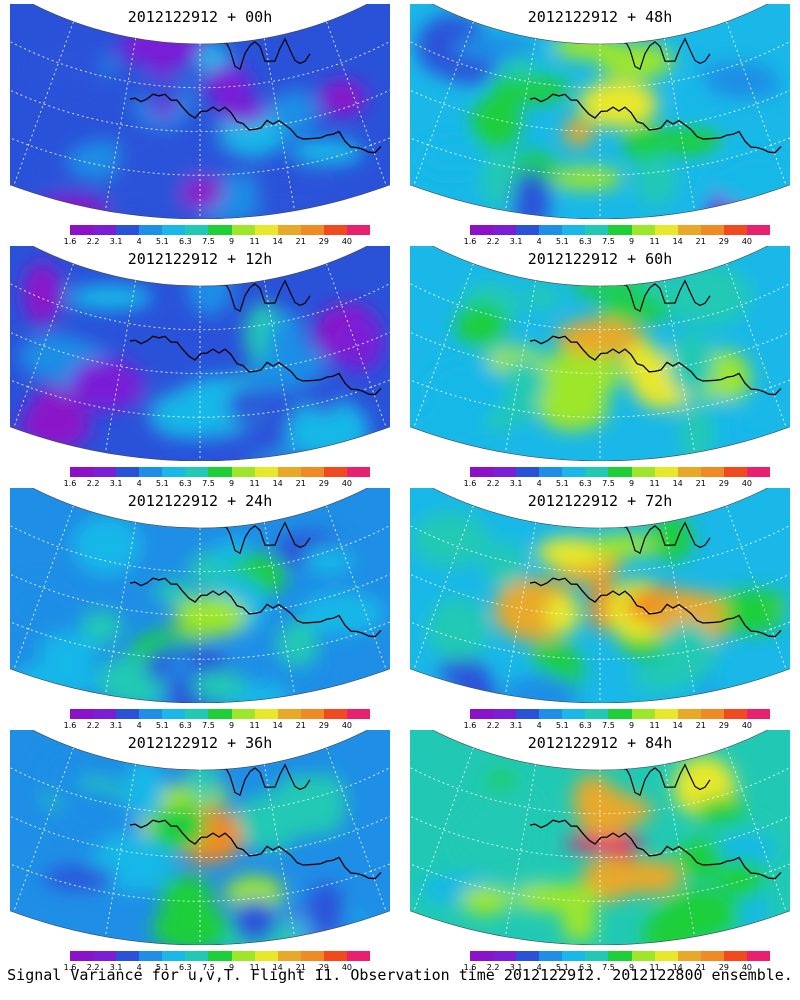 The height and width of the screenshot is (1000, 800). What do you see at coordinates (600, 743) in the screenshot?
I see `panel-title: 2012122912 + 84h` at bounding box center [600, 743].